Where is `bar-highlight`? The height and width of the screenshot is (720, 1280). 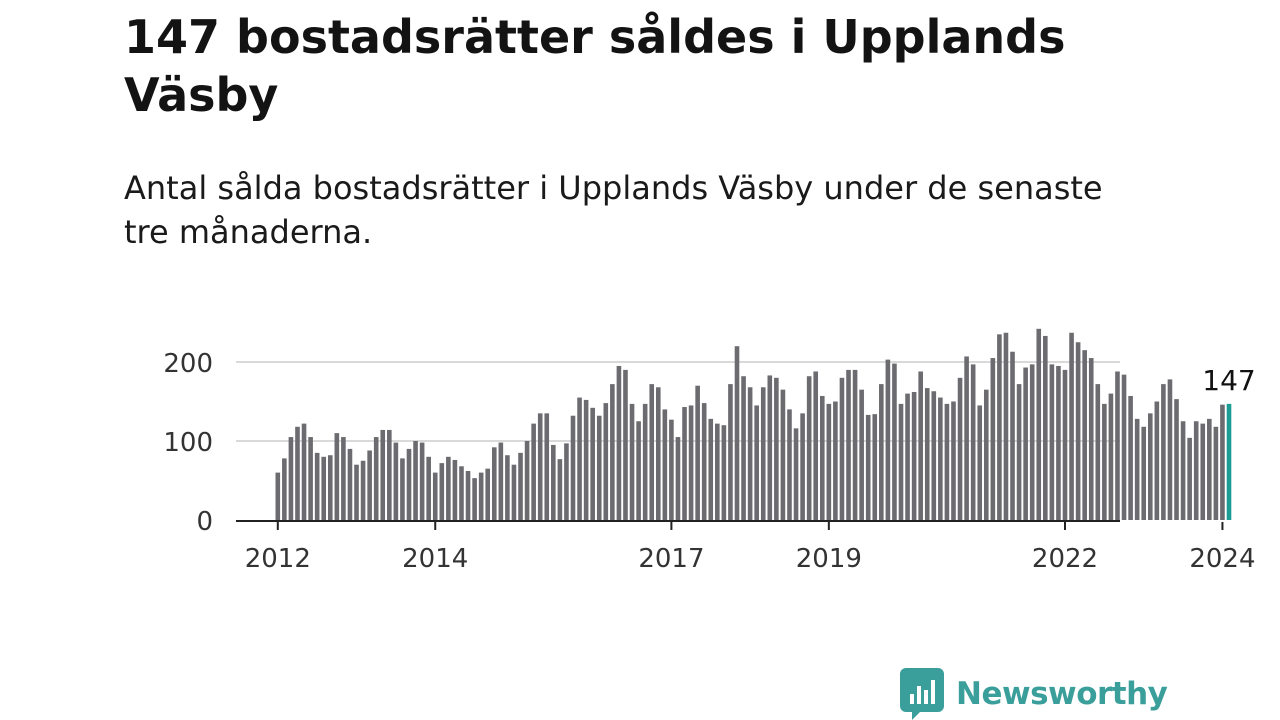 bar-highlight is located at coordinates (1229, 461).